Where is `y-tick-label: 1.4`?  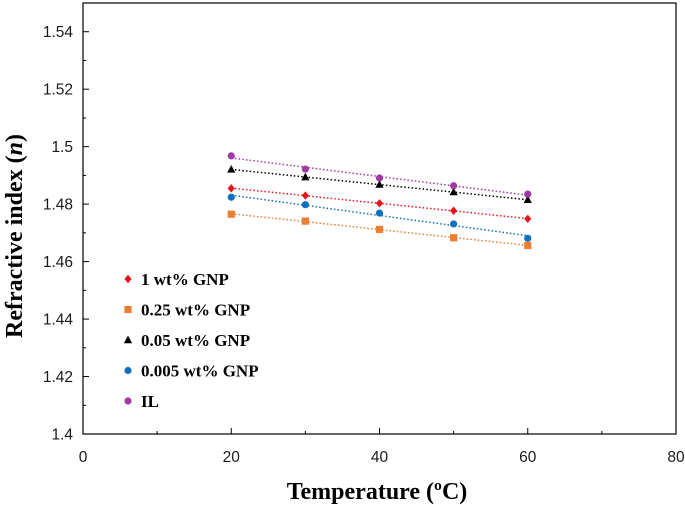 y-tick-label: 1.4 is located at coordinates (62, 435).